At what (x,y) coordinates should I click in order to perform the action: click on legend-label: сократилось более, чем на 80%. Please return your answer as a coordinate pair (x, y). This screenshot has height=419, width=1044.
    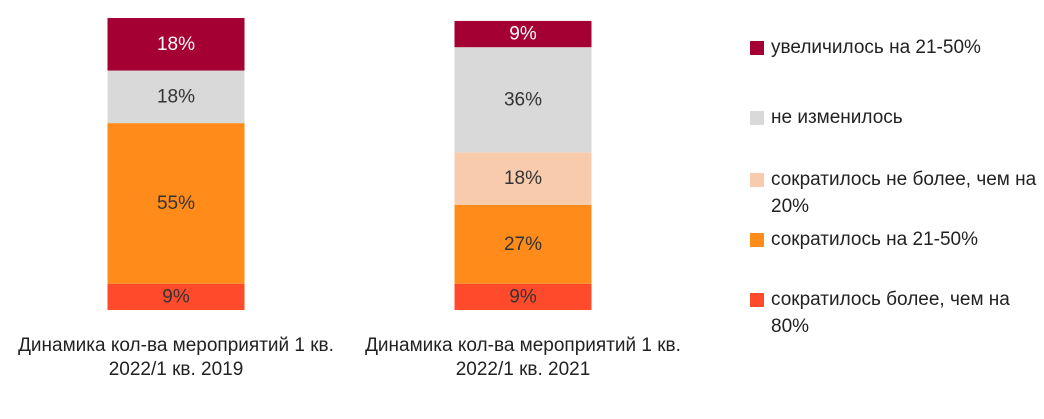
    Looking at the image, I should click on (890, 313).